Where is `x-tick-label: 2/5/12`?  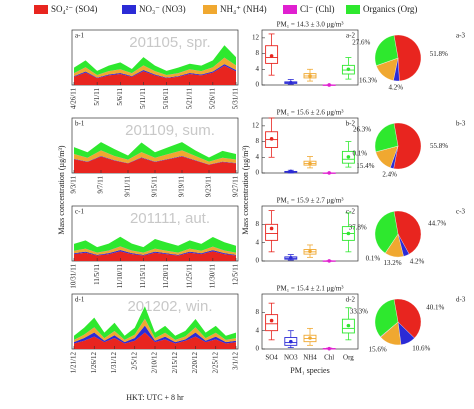
x-tick-label: 2/5/12 is located at coordinates (134, 361).